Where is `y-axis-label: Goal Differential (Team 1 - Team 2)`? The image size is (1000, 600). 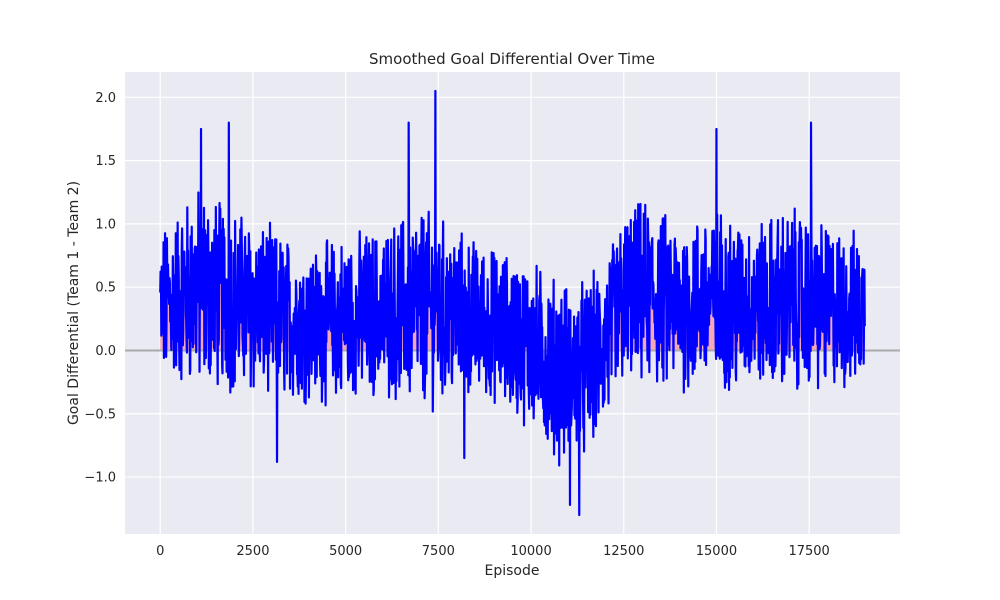 y-axis-label: Goal Differential (Team 1 - Team 2) is located at coordinates (74, 303).